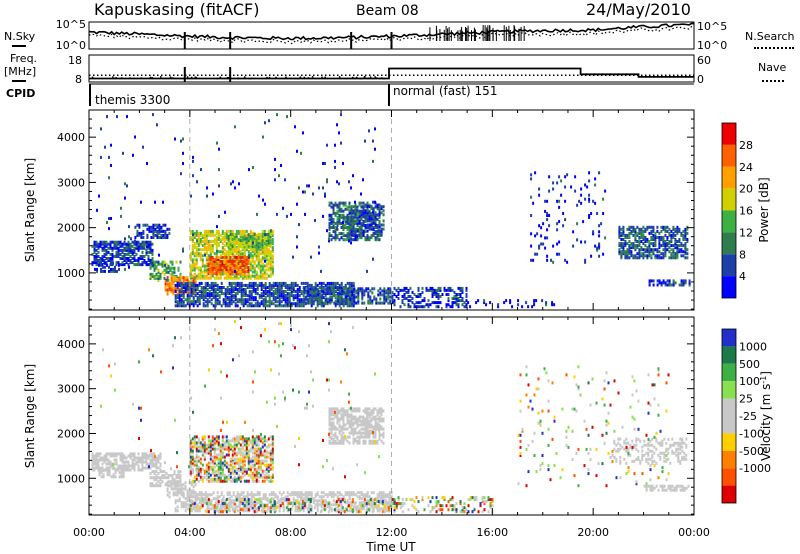 Image resolution: width=800 pixels, height=554 pixels. Describe the element at coordinates (75, 60) in the screenshot. I see `freq-left-tick-top: 18` at that location.